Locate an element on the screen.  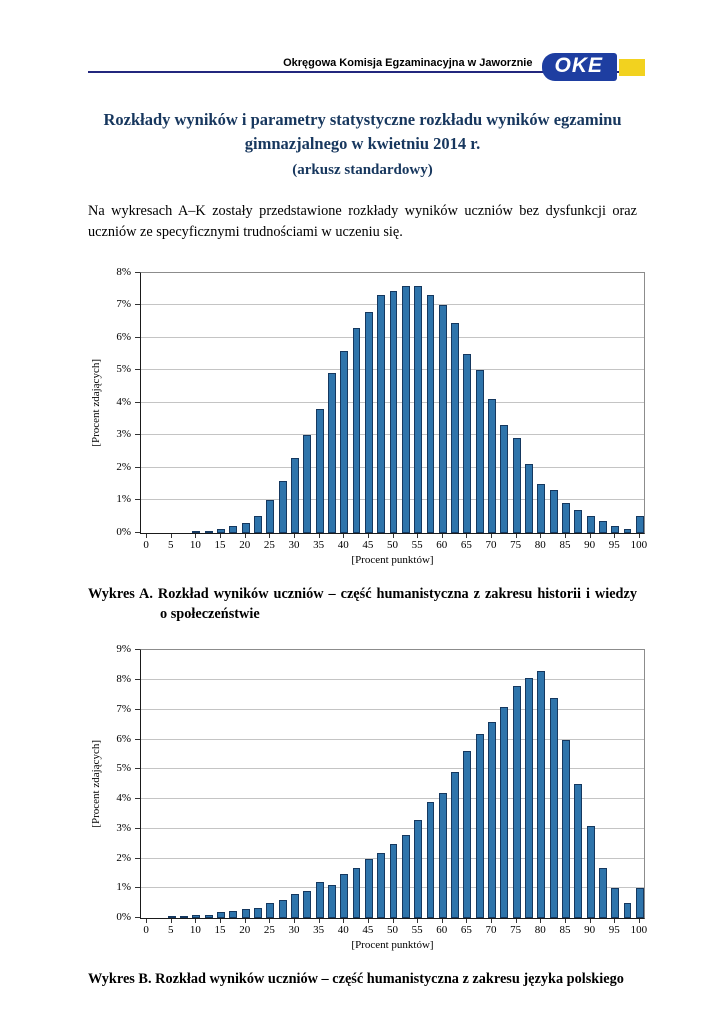
x-axis-title: [Procent punktów] is located at coordinates (392, 559).